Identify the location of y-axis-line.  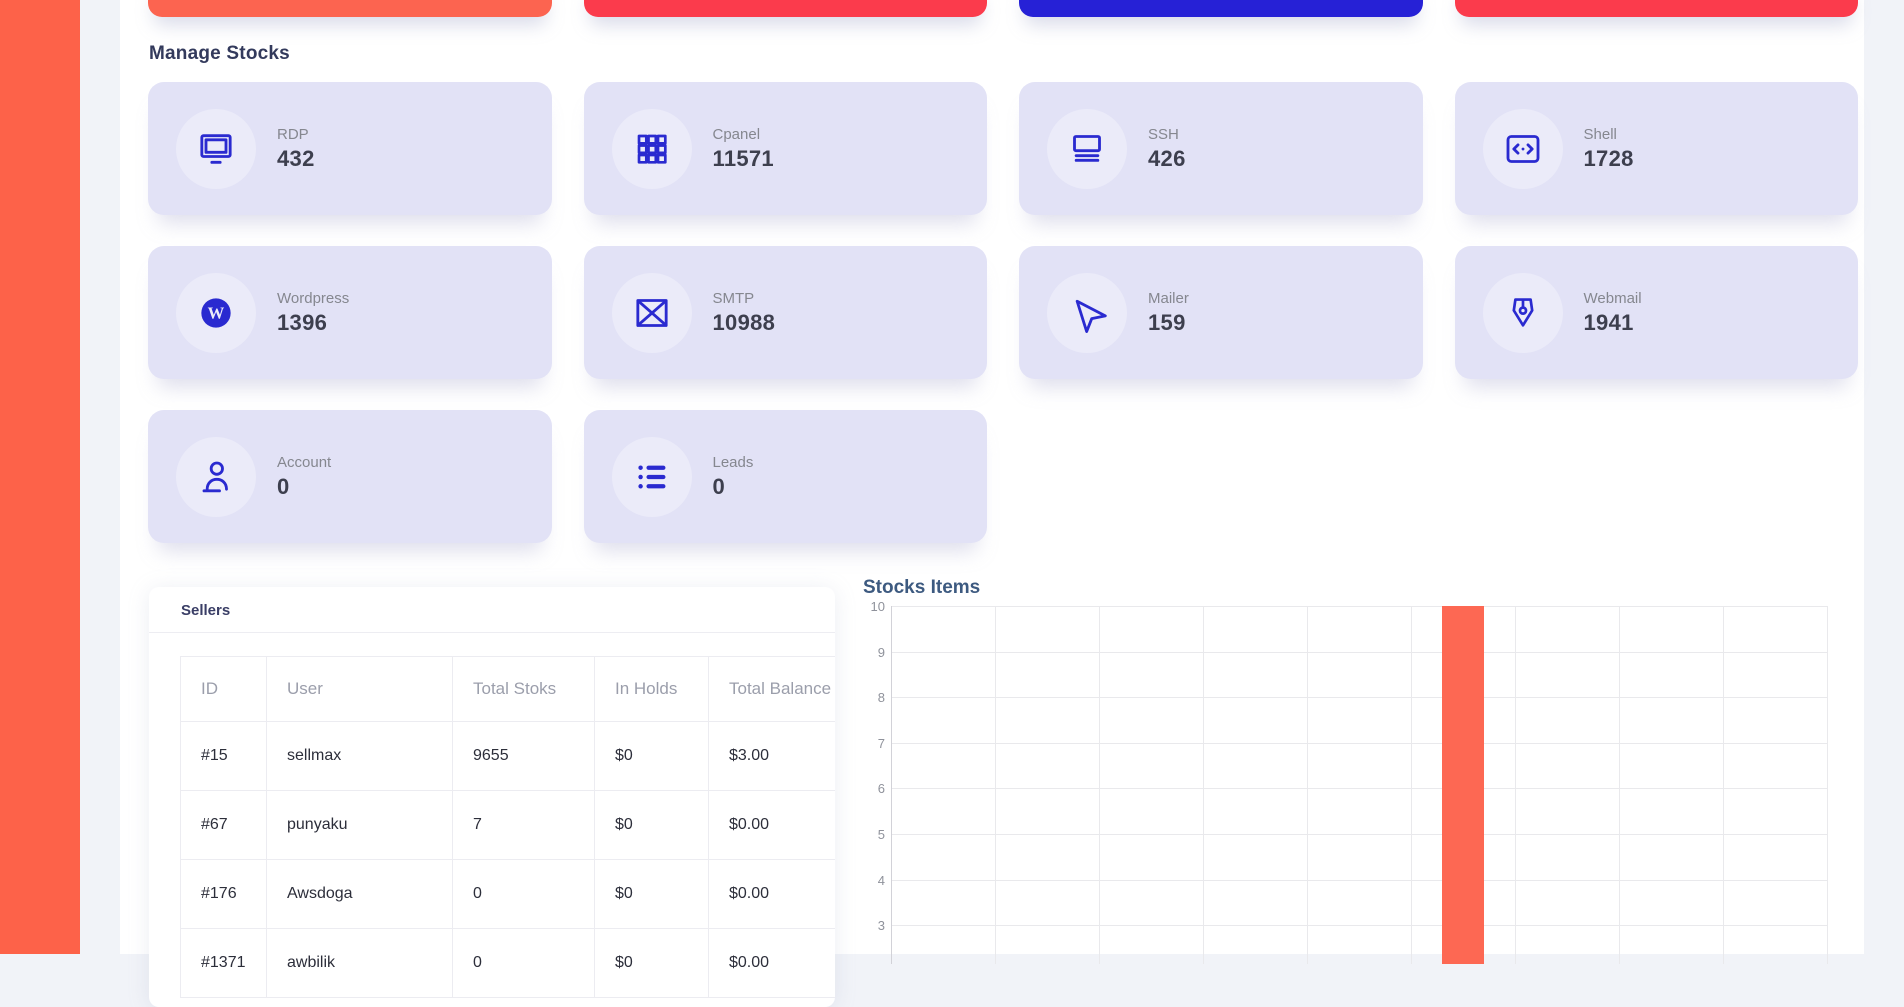
(891, 785).